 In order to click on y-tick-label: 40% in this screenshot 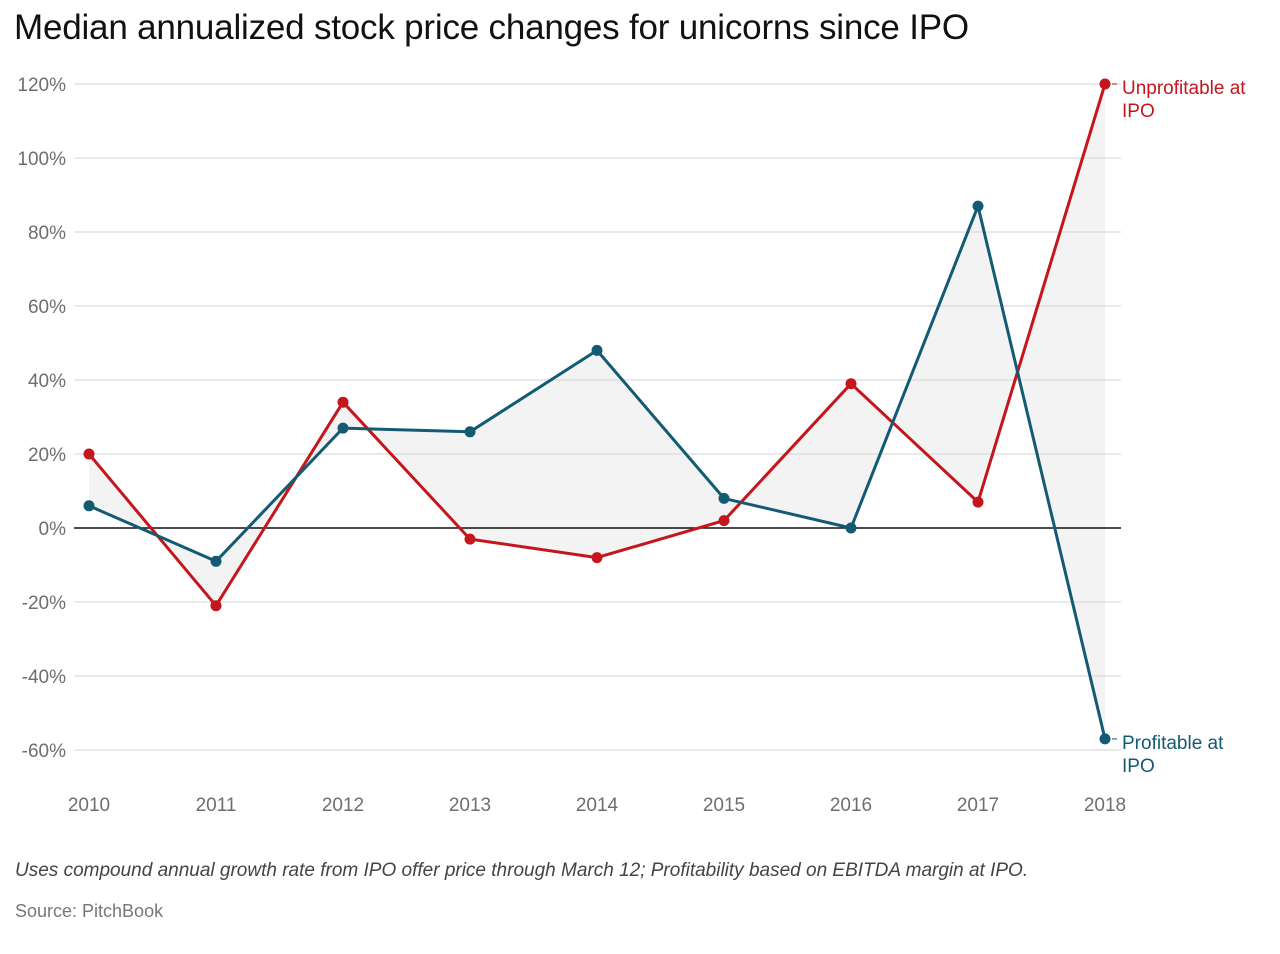, I will do `click(47, 381)`.